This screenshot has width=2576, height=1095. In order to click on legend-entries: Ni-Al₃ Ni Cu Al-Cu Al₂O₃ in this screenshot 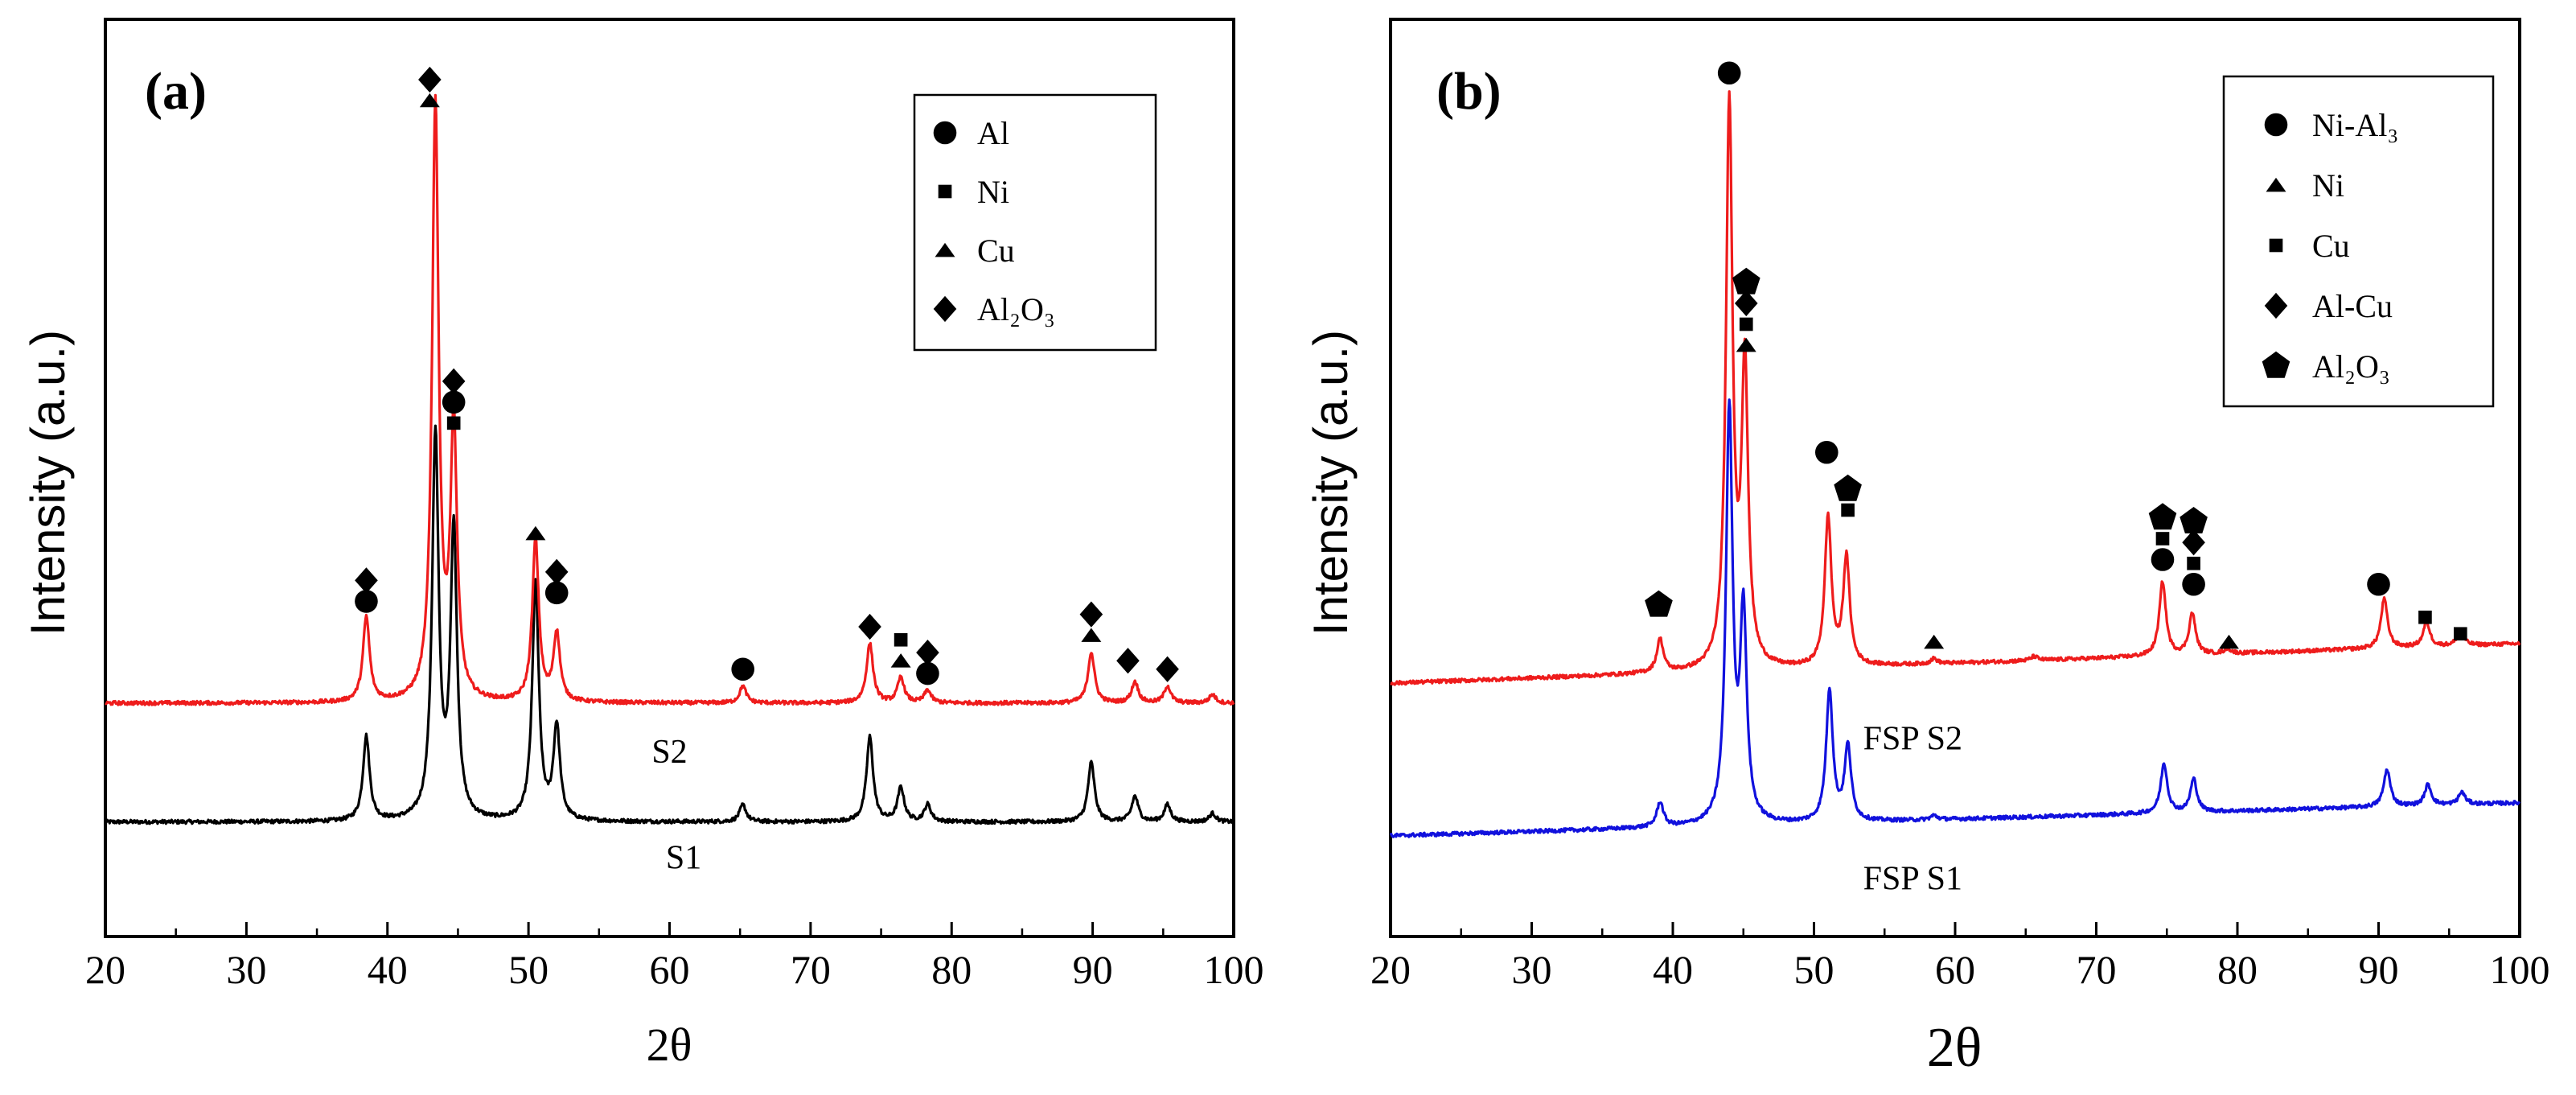, I will do `click(2330, 246)`.